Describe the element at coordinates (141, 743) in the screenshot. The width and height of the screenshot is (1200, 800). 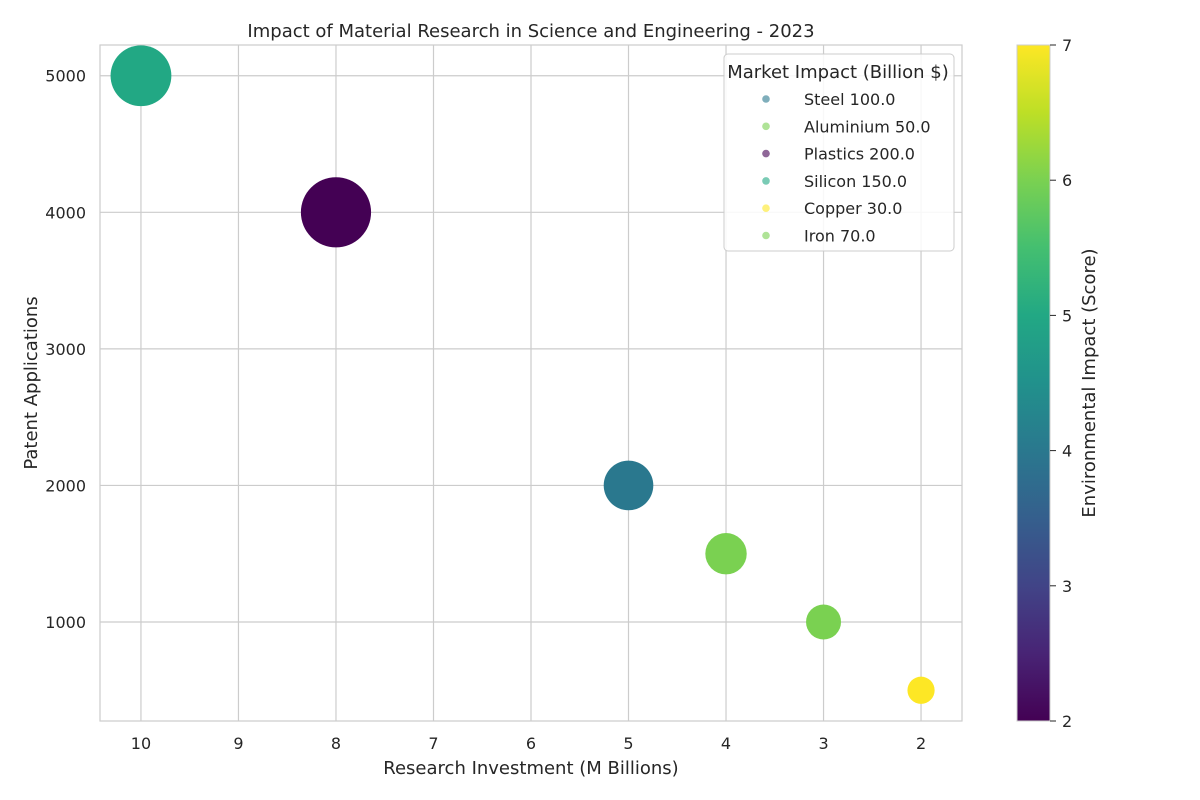
I see `x-tick-label: 10` at that location.